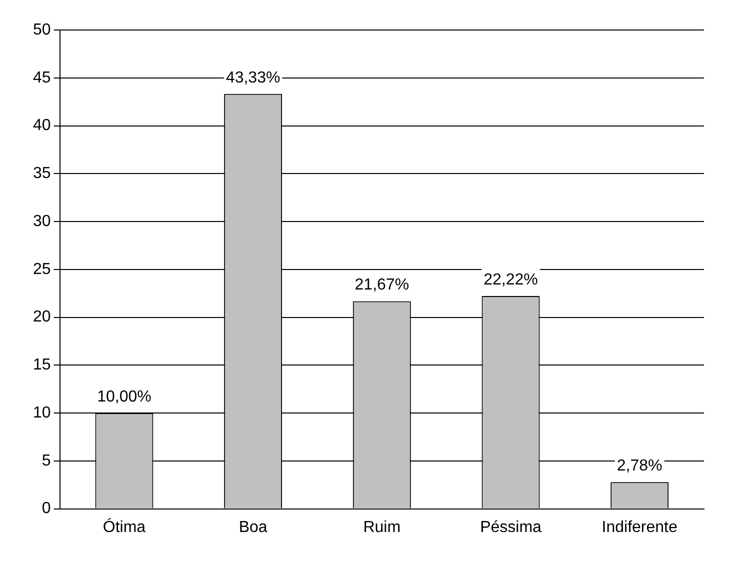 The height and width of the screenshot is (580, 739). Describe the element at coordinates (639, 466) in the screenshot. I see `data-label: 2,78%` at that location.